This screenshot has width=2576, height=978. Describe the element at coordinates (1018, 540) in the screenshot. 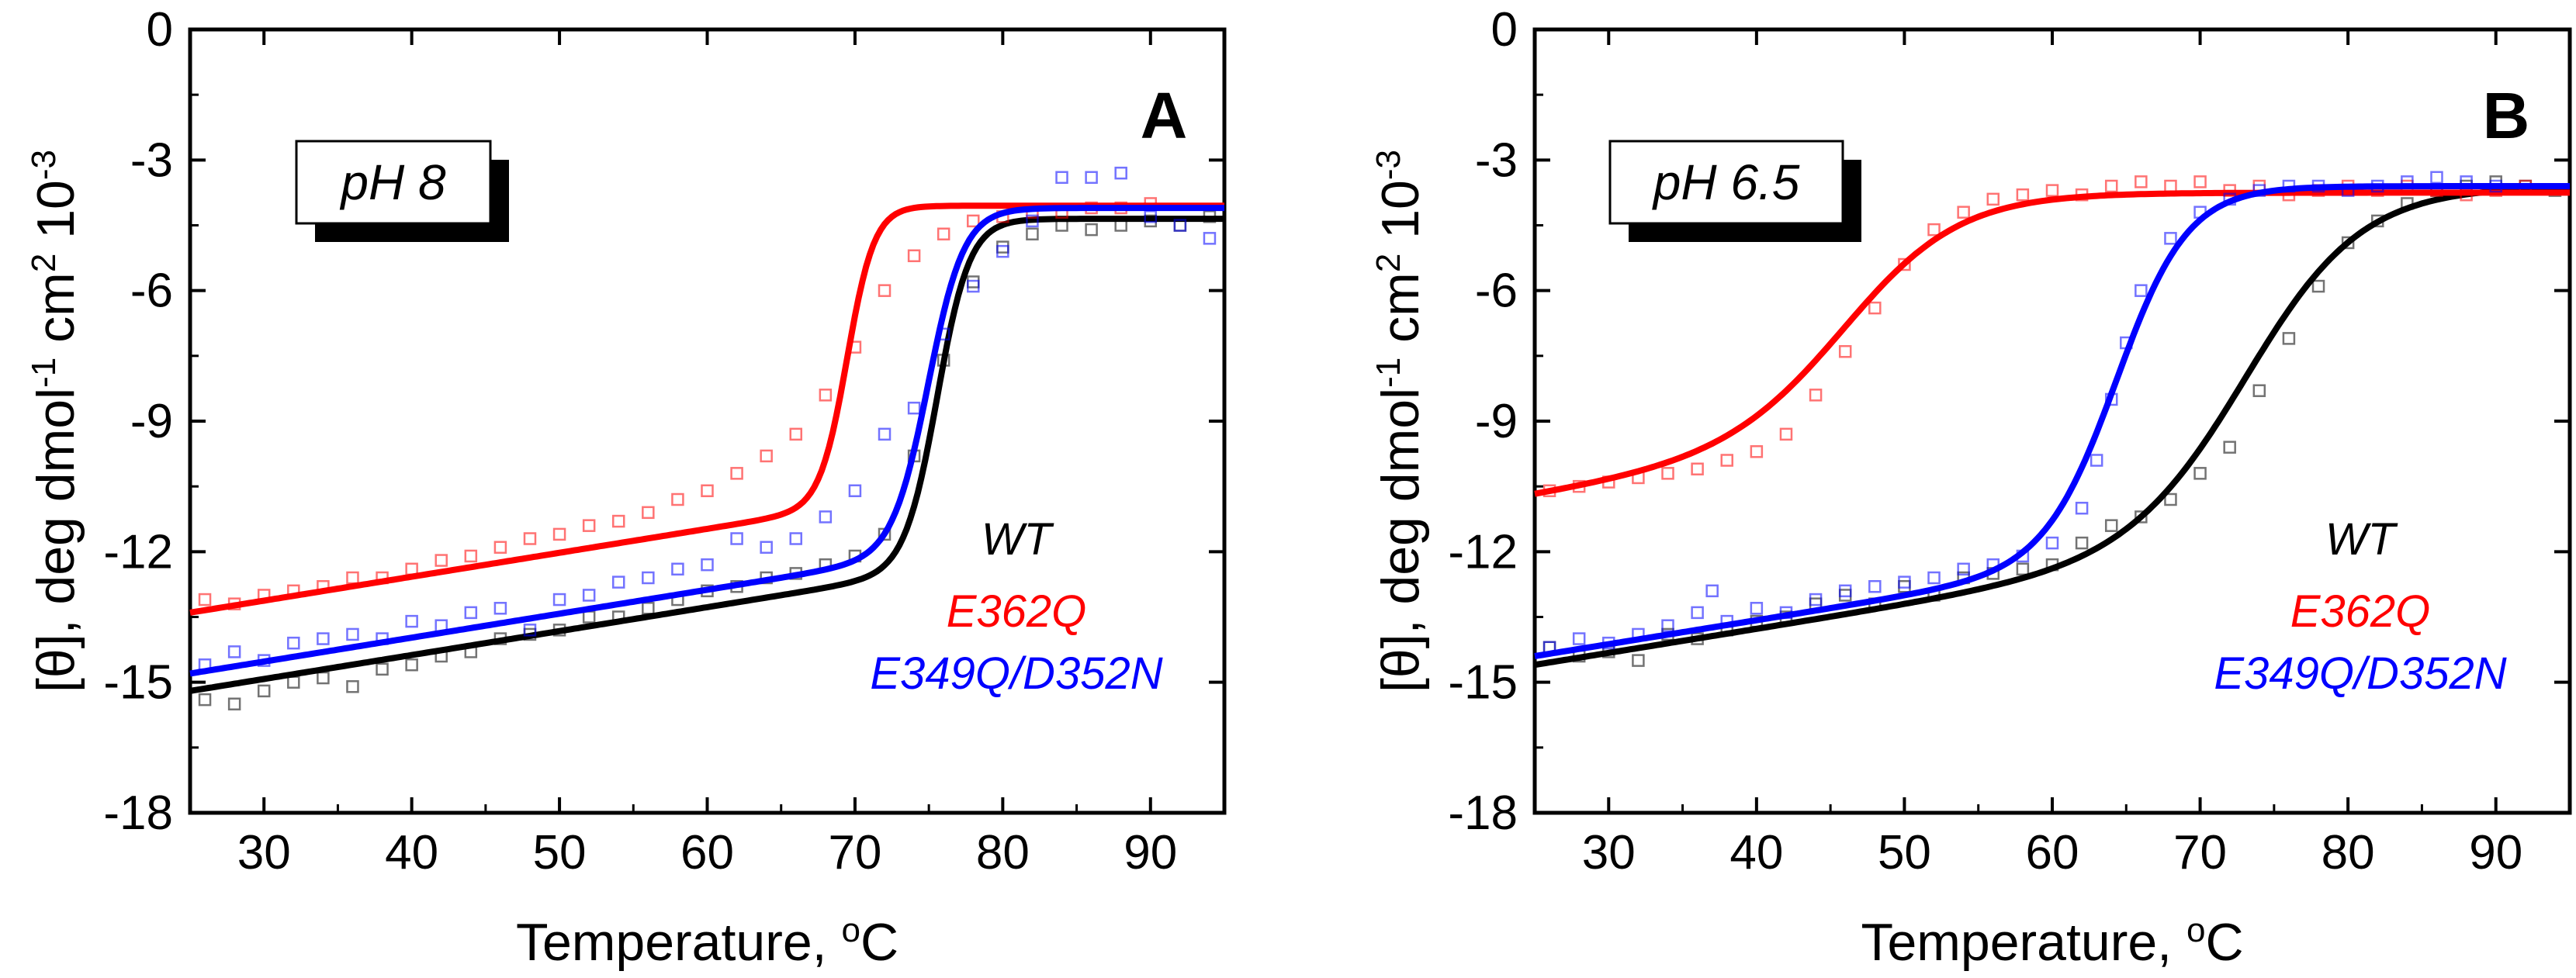

I see `legend-entry: WT` at that location.